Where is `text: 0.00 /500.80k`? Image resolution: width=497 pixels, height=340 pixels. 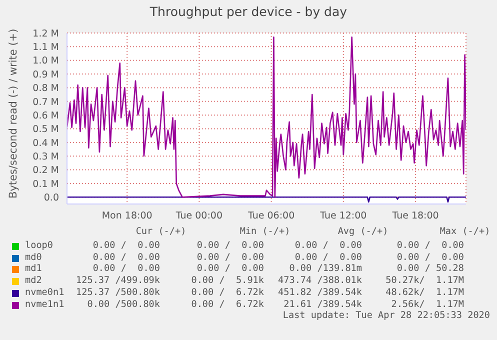 text: 0.00 /500.80k is located at coordinates (123, 304).